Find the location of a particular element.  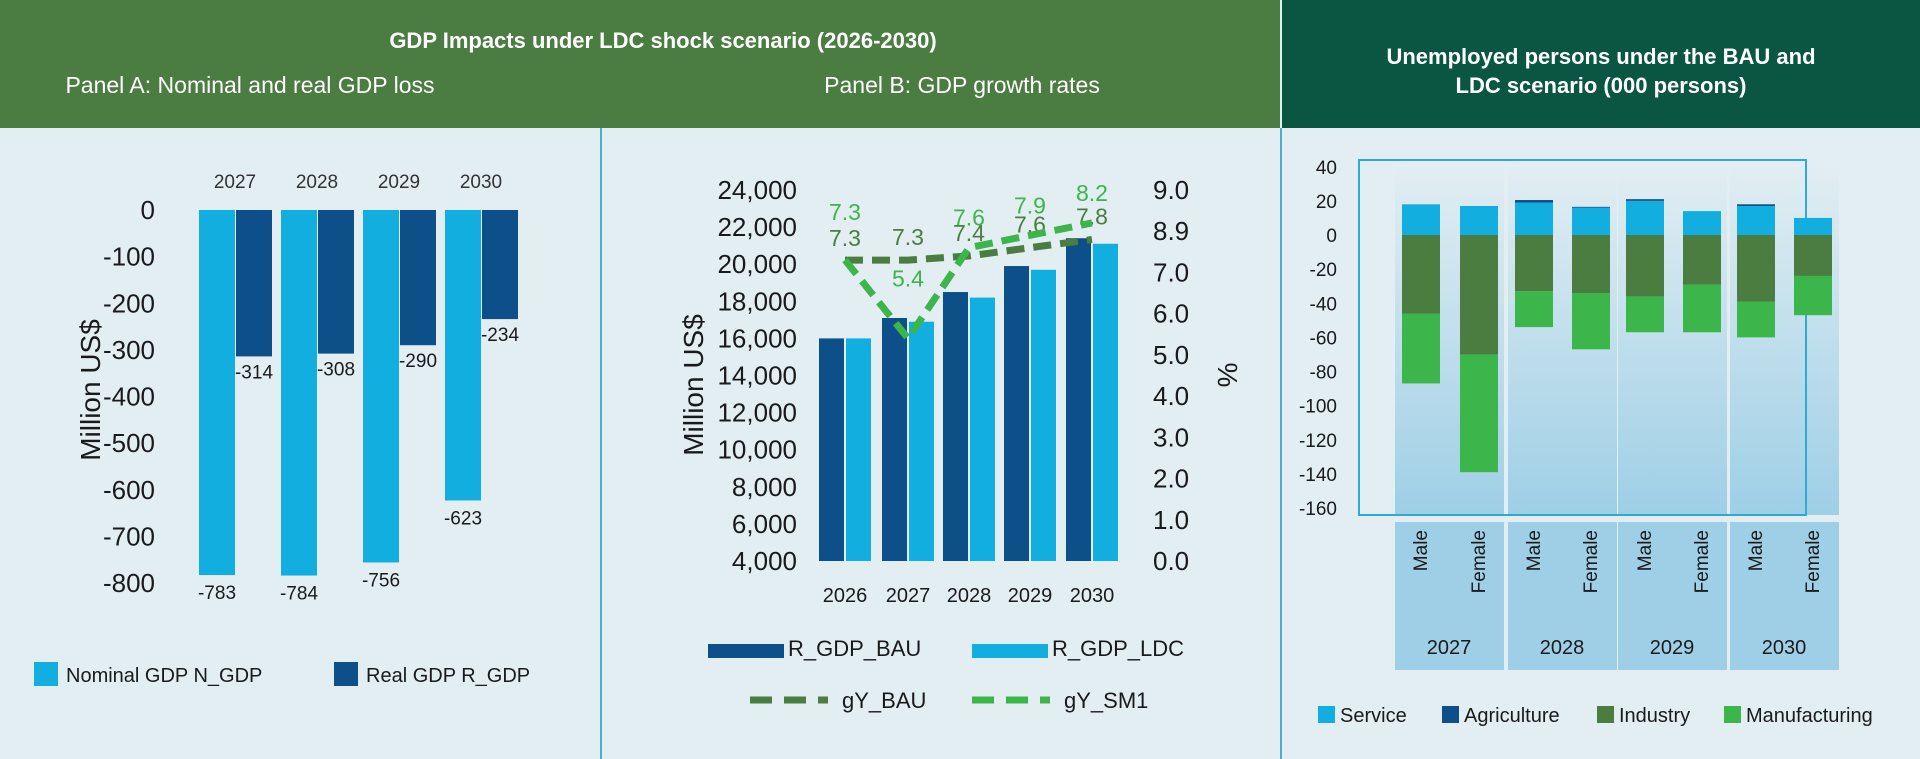

panel-b-y-tick: 18,000 is located at coordinates (757, 301).